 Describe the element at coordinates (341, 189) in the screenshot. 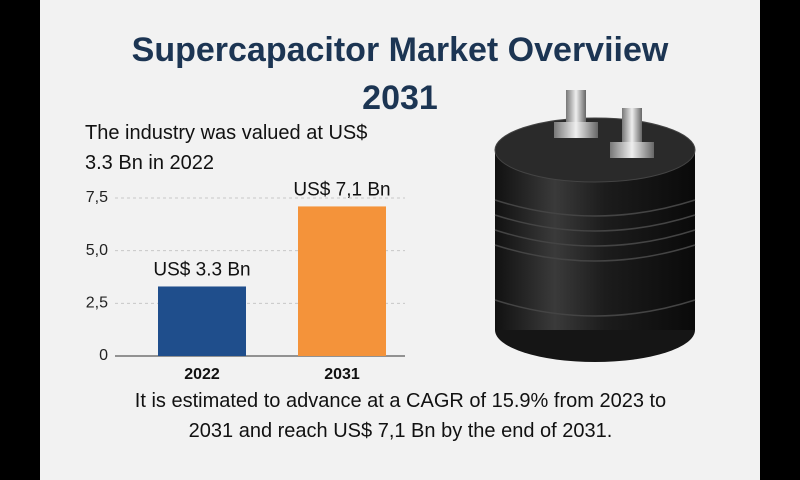

I see `value-label: US$ 7,1 Bn` at that location.